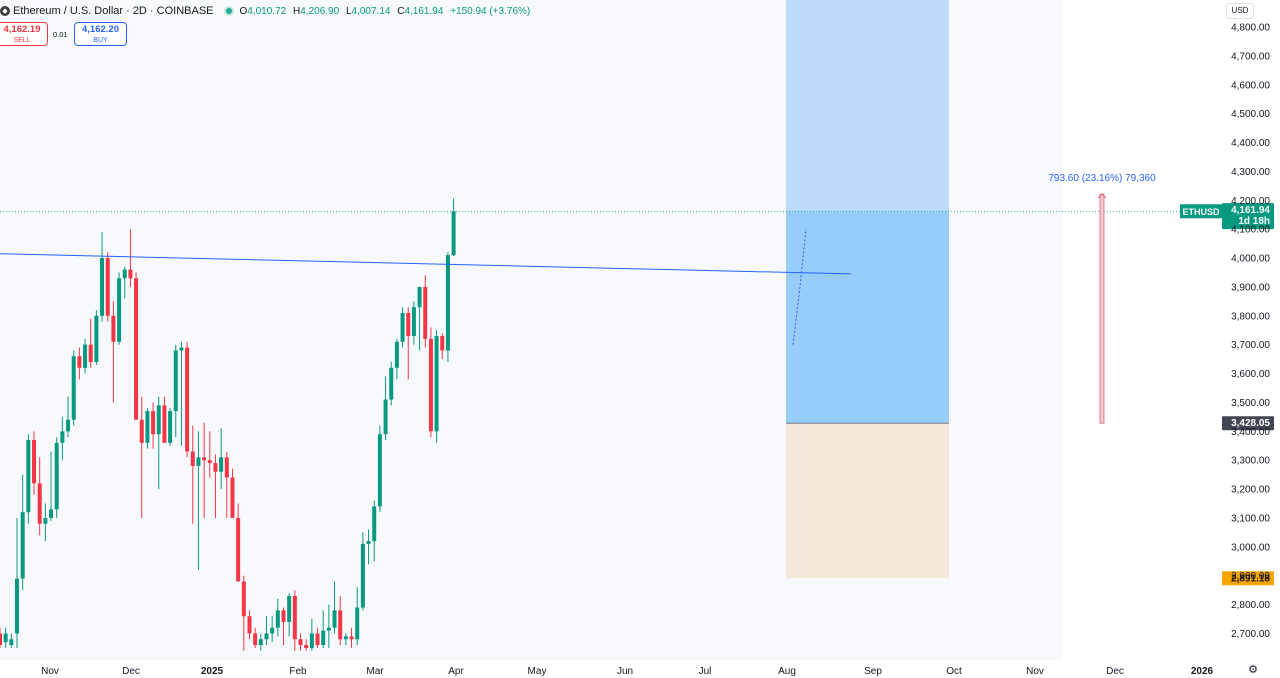  I want to click on stop-loss-zone, so click(867, 501).